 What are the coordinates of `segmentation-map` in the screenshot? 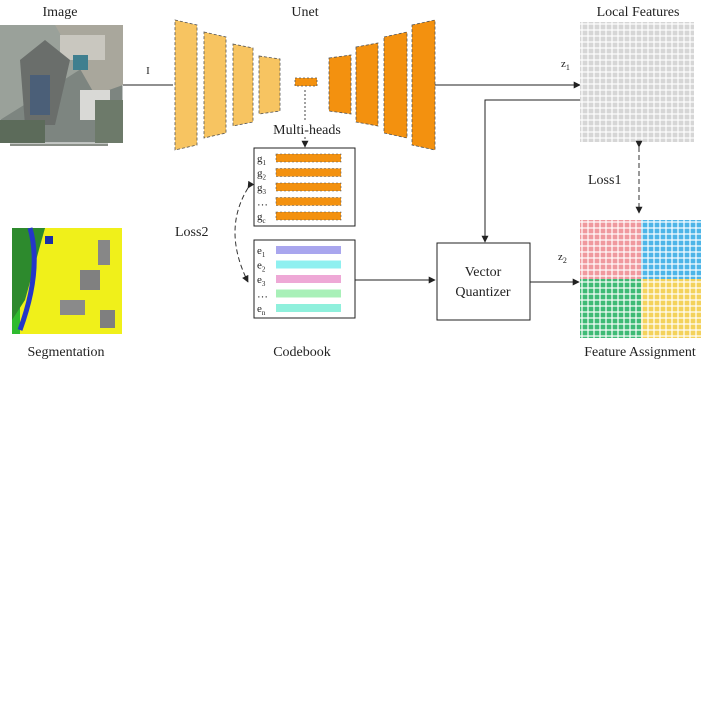 It's located at (67, 280).